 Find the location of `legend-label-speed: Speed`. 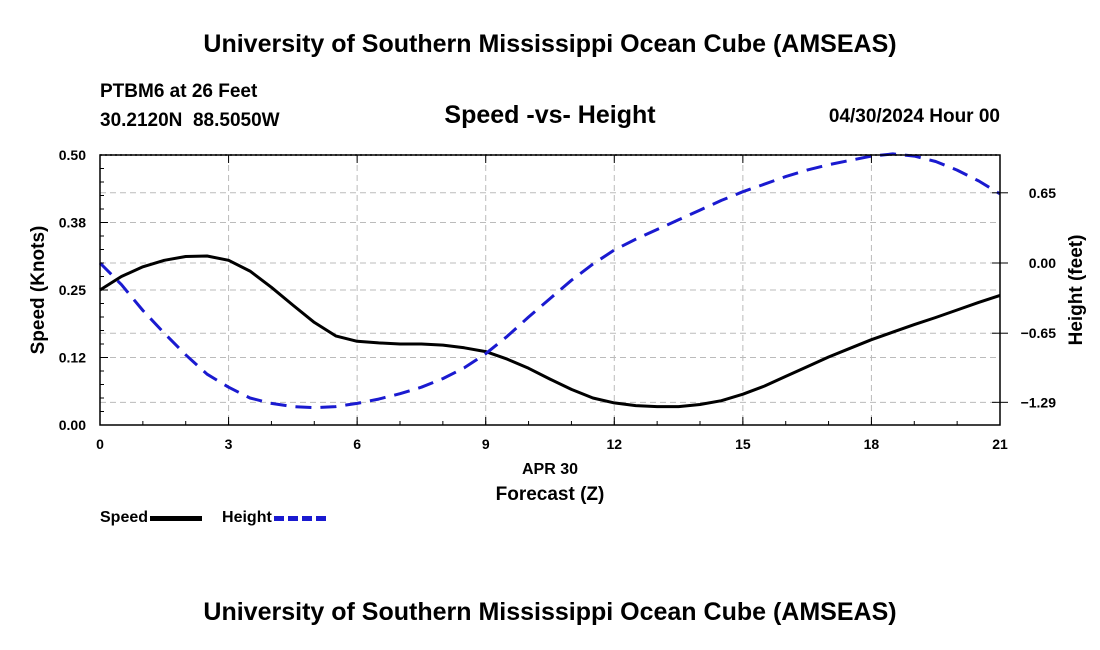

legend-label-speed: Speed is located at coordinates (124, 517).